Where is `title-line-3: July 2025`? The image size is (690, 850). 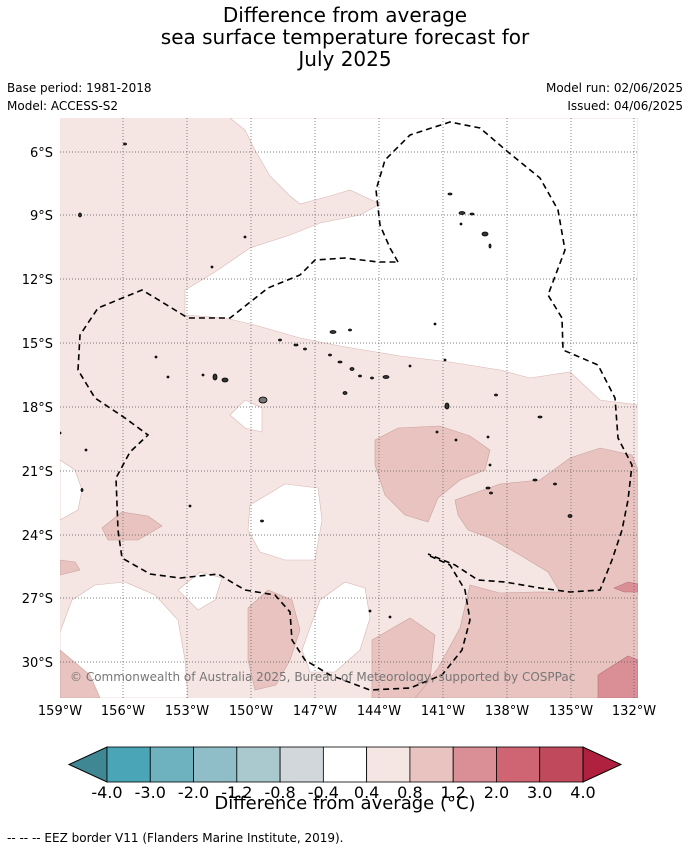 title-line-3: July 2025 is located at coordinates (345, 59).